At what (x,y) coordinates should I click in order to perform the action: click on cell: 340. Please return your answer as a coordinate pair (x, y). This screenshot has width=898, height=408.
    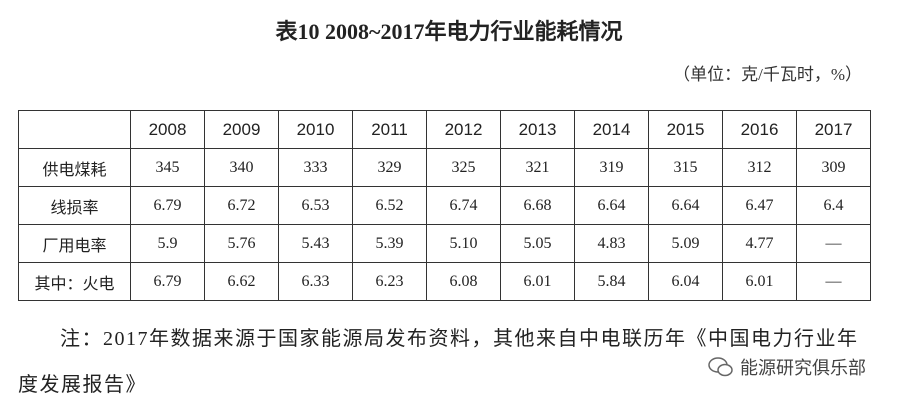
    Looking at the image, I should click on (241, 167).